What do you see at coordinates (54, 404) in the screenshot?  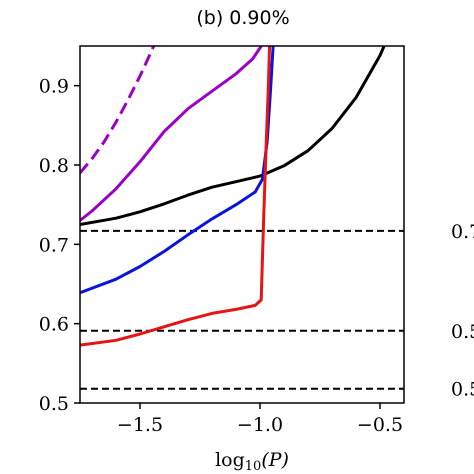 I see `y-tick-label: 0.5` at bounding box center [54, 404].